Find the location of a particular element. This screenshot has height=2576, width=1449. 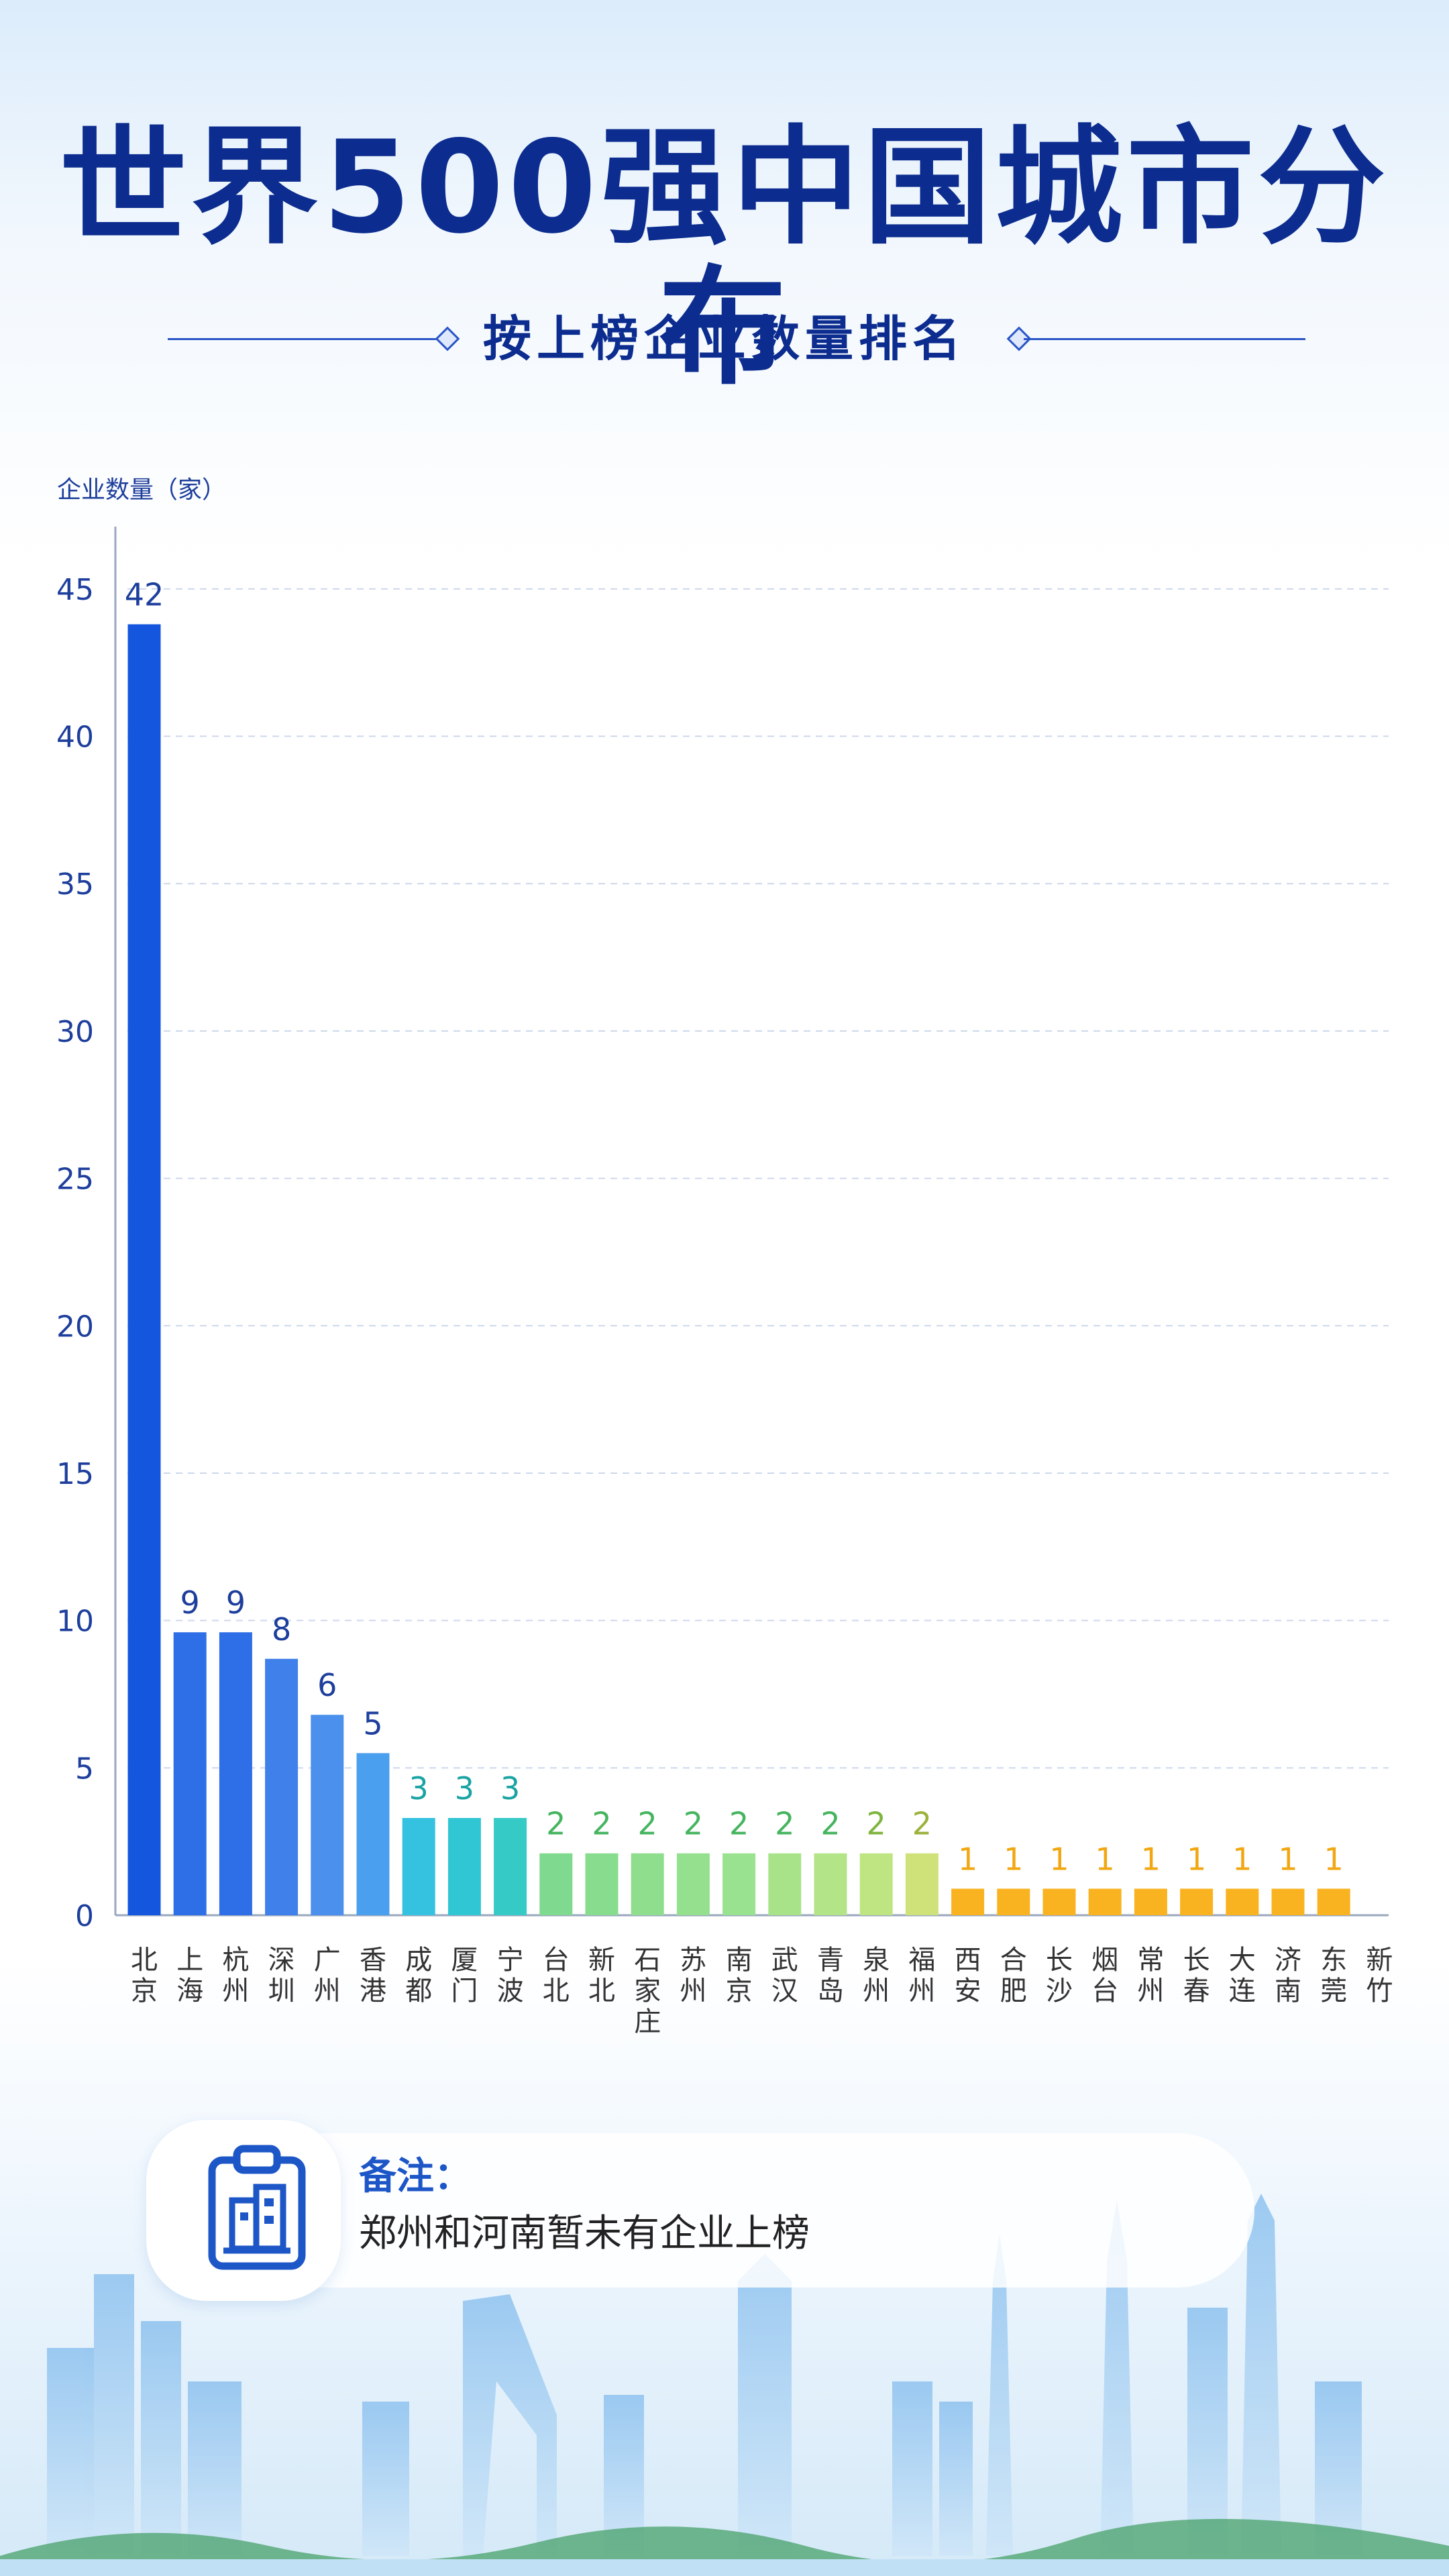

x-tick-label: 泉州 is located at coordinates (876, 1975).